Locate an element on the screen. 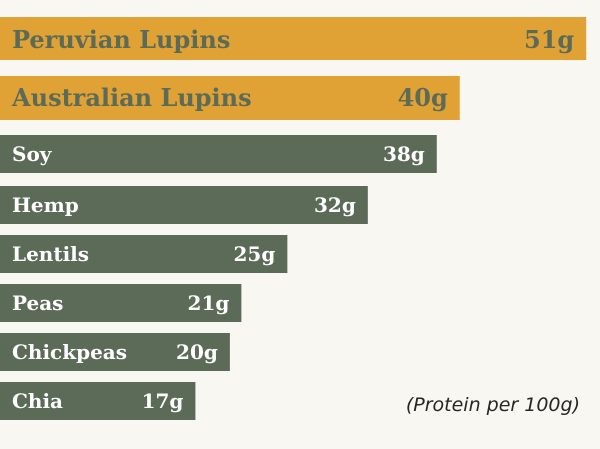  bar-label: Australian Lupins is located at coordinates (131, 97).